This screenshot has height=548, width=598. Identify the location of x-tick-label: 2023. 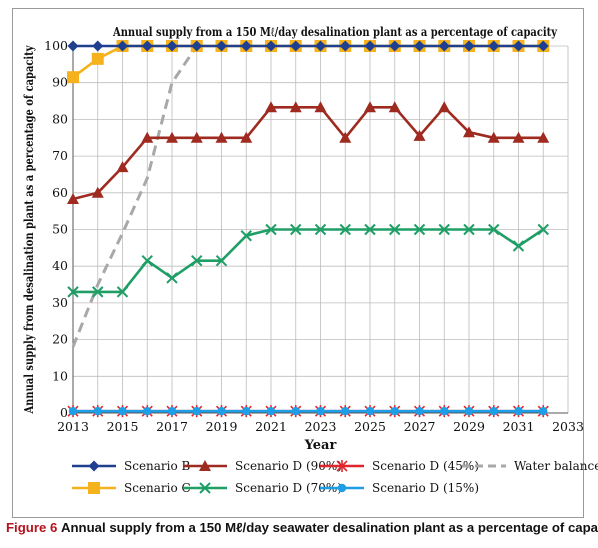
(321, 426).